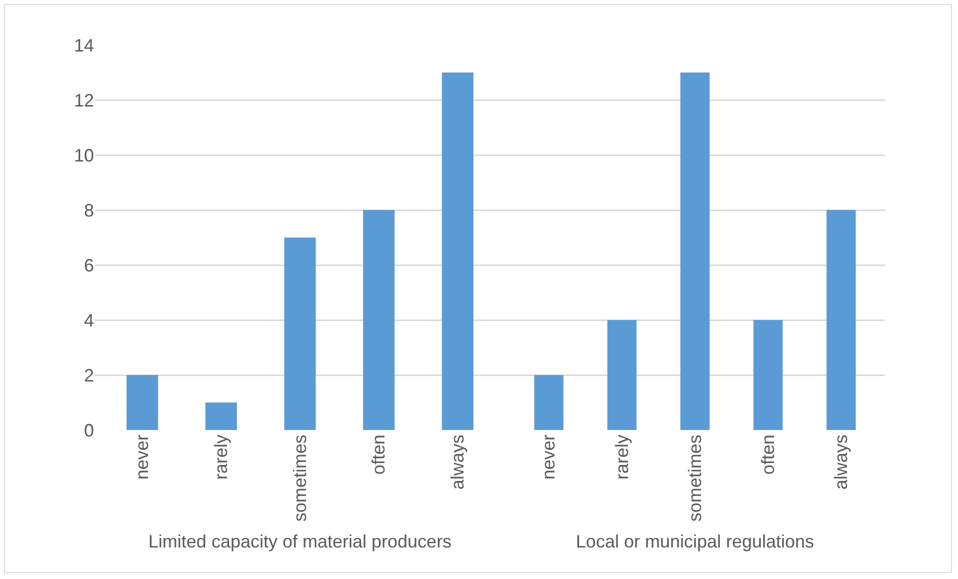 This screenshot has height=579, width=958. Describe the element at coordinates (84, 45) in the screenshot. I see `y-tick-label: 14` at that location.